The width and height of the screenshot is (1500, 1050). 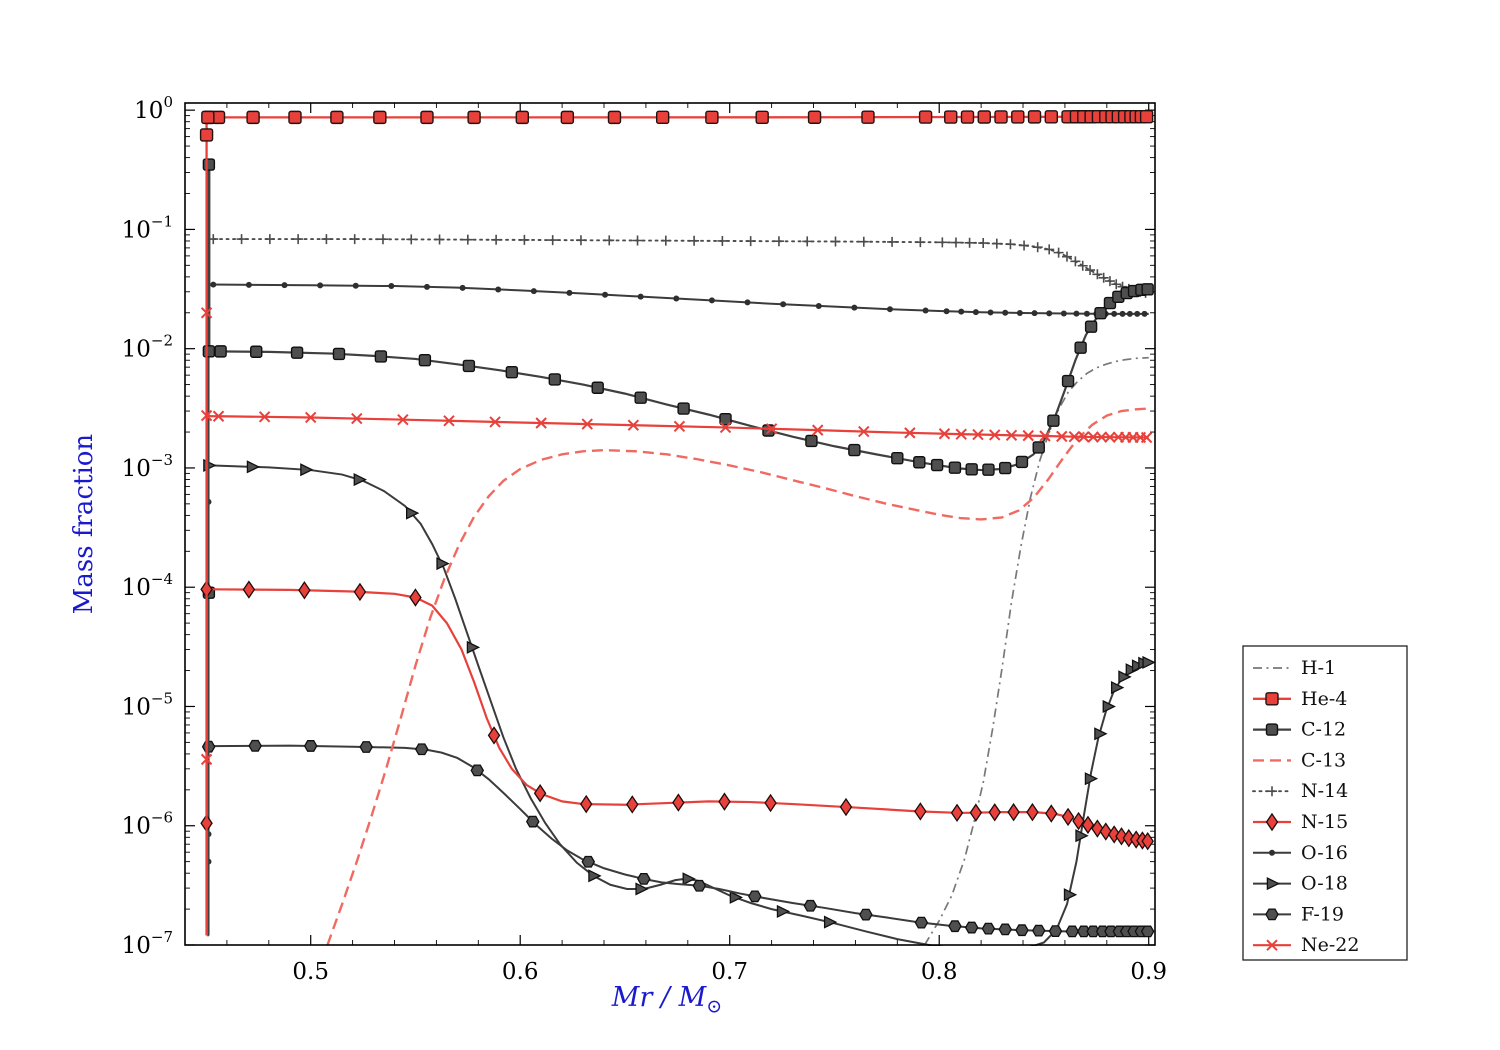 I want to click on legend-label-He-4: He-4, so click(x=1324, y=699).